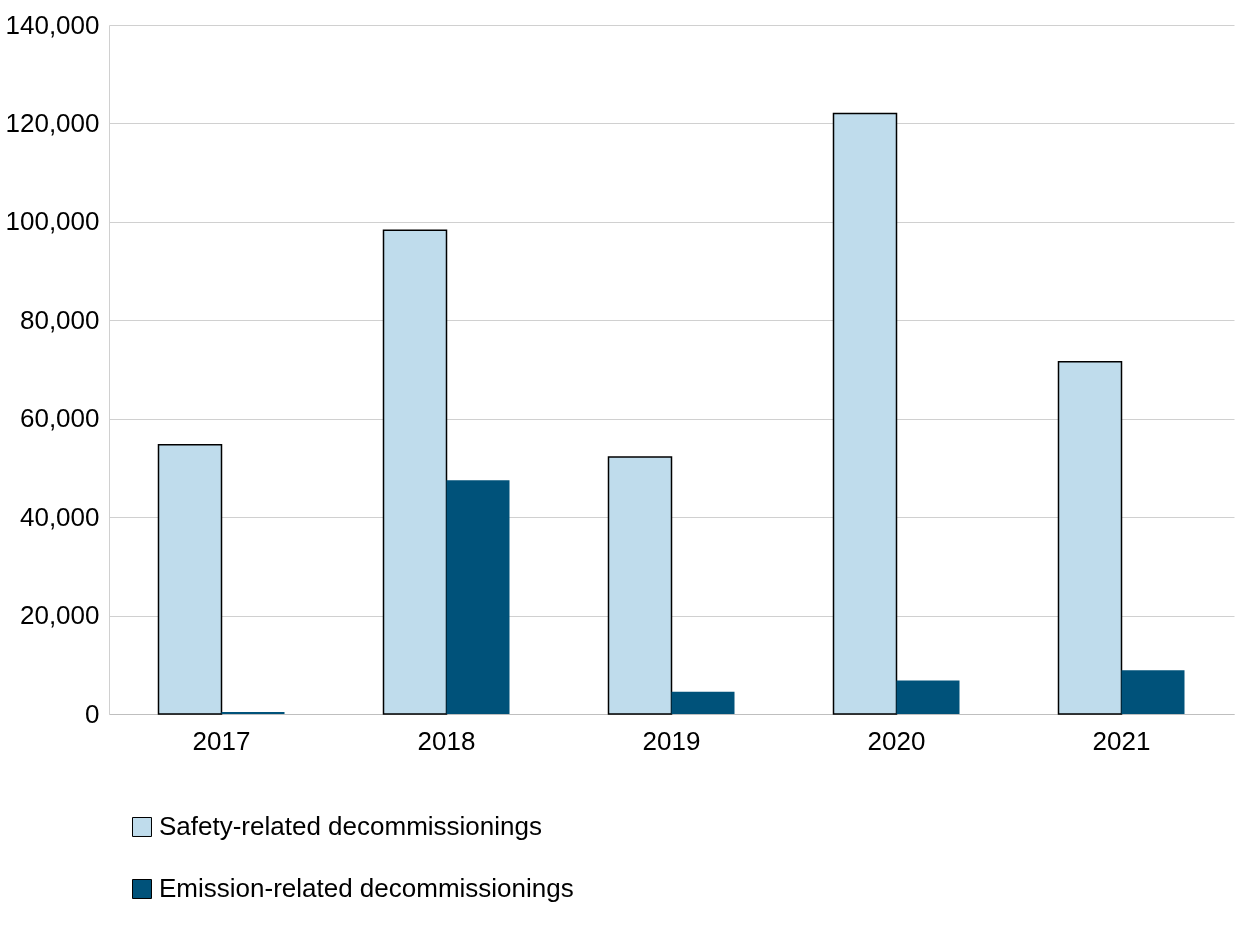 Image resolution: width=1240 pixels, height=932 pixels. What do you see at coordinates (52, 122) in the screenshot?
I see `y-tick-label: 120,000` at bounding box center [52, 122].